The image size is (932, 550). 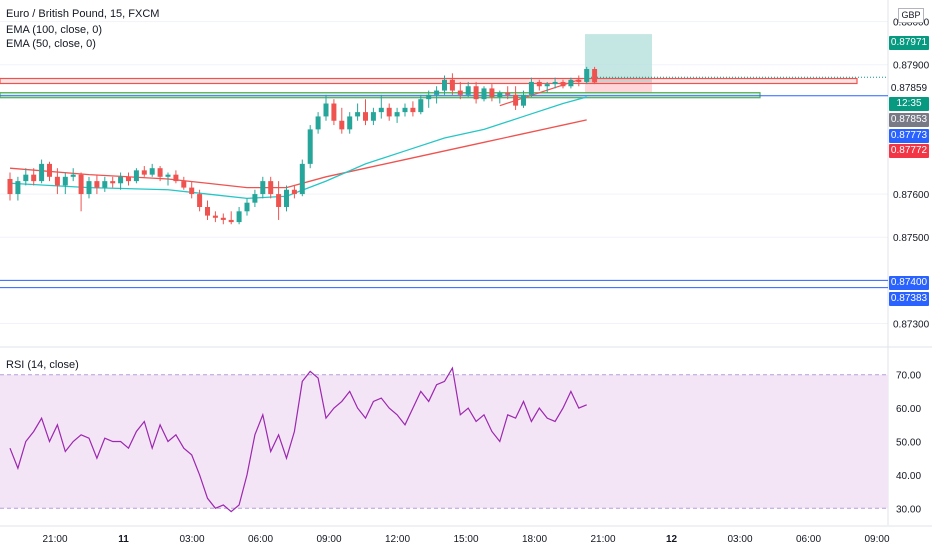 I want to click on rsi-tick-label: 40.00, so click(x=908, y=476).